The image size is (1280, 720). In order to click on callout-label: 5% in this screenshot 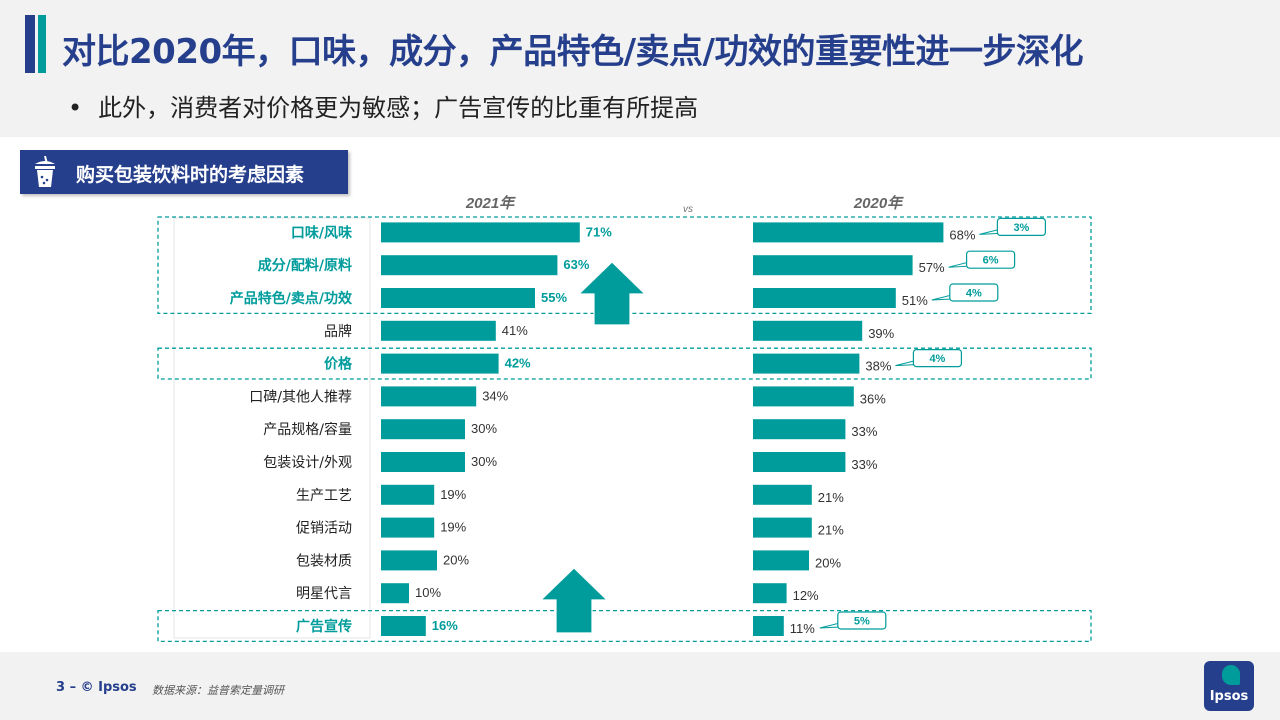, I will do `click(862, 622)`.